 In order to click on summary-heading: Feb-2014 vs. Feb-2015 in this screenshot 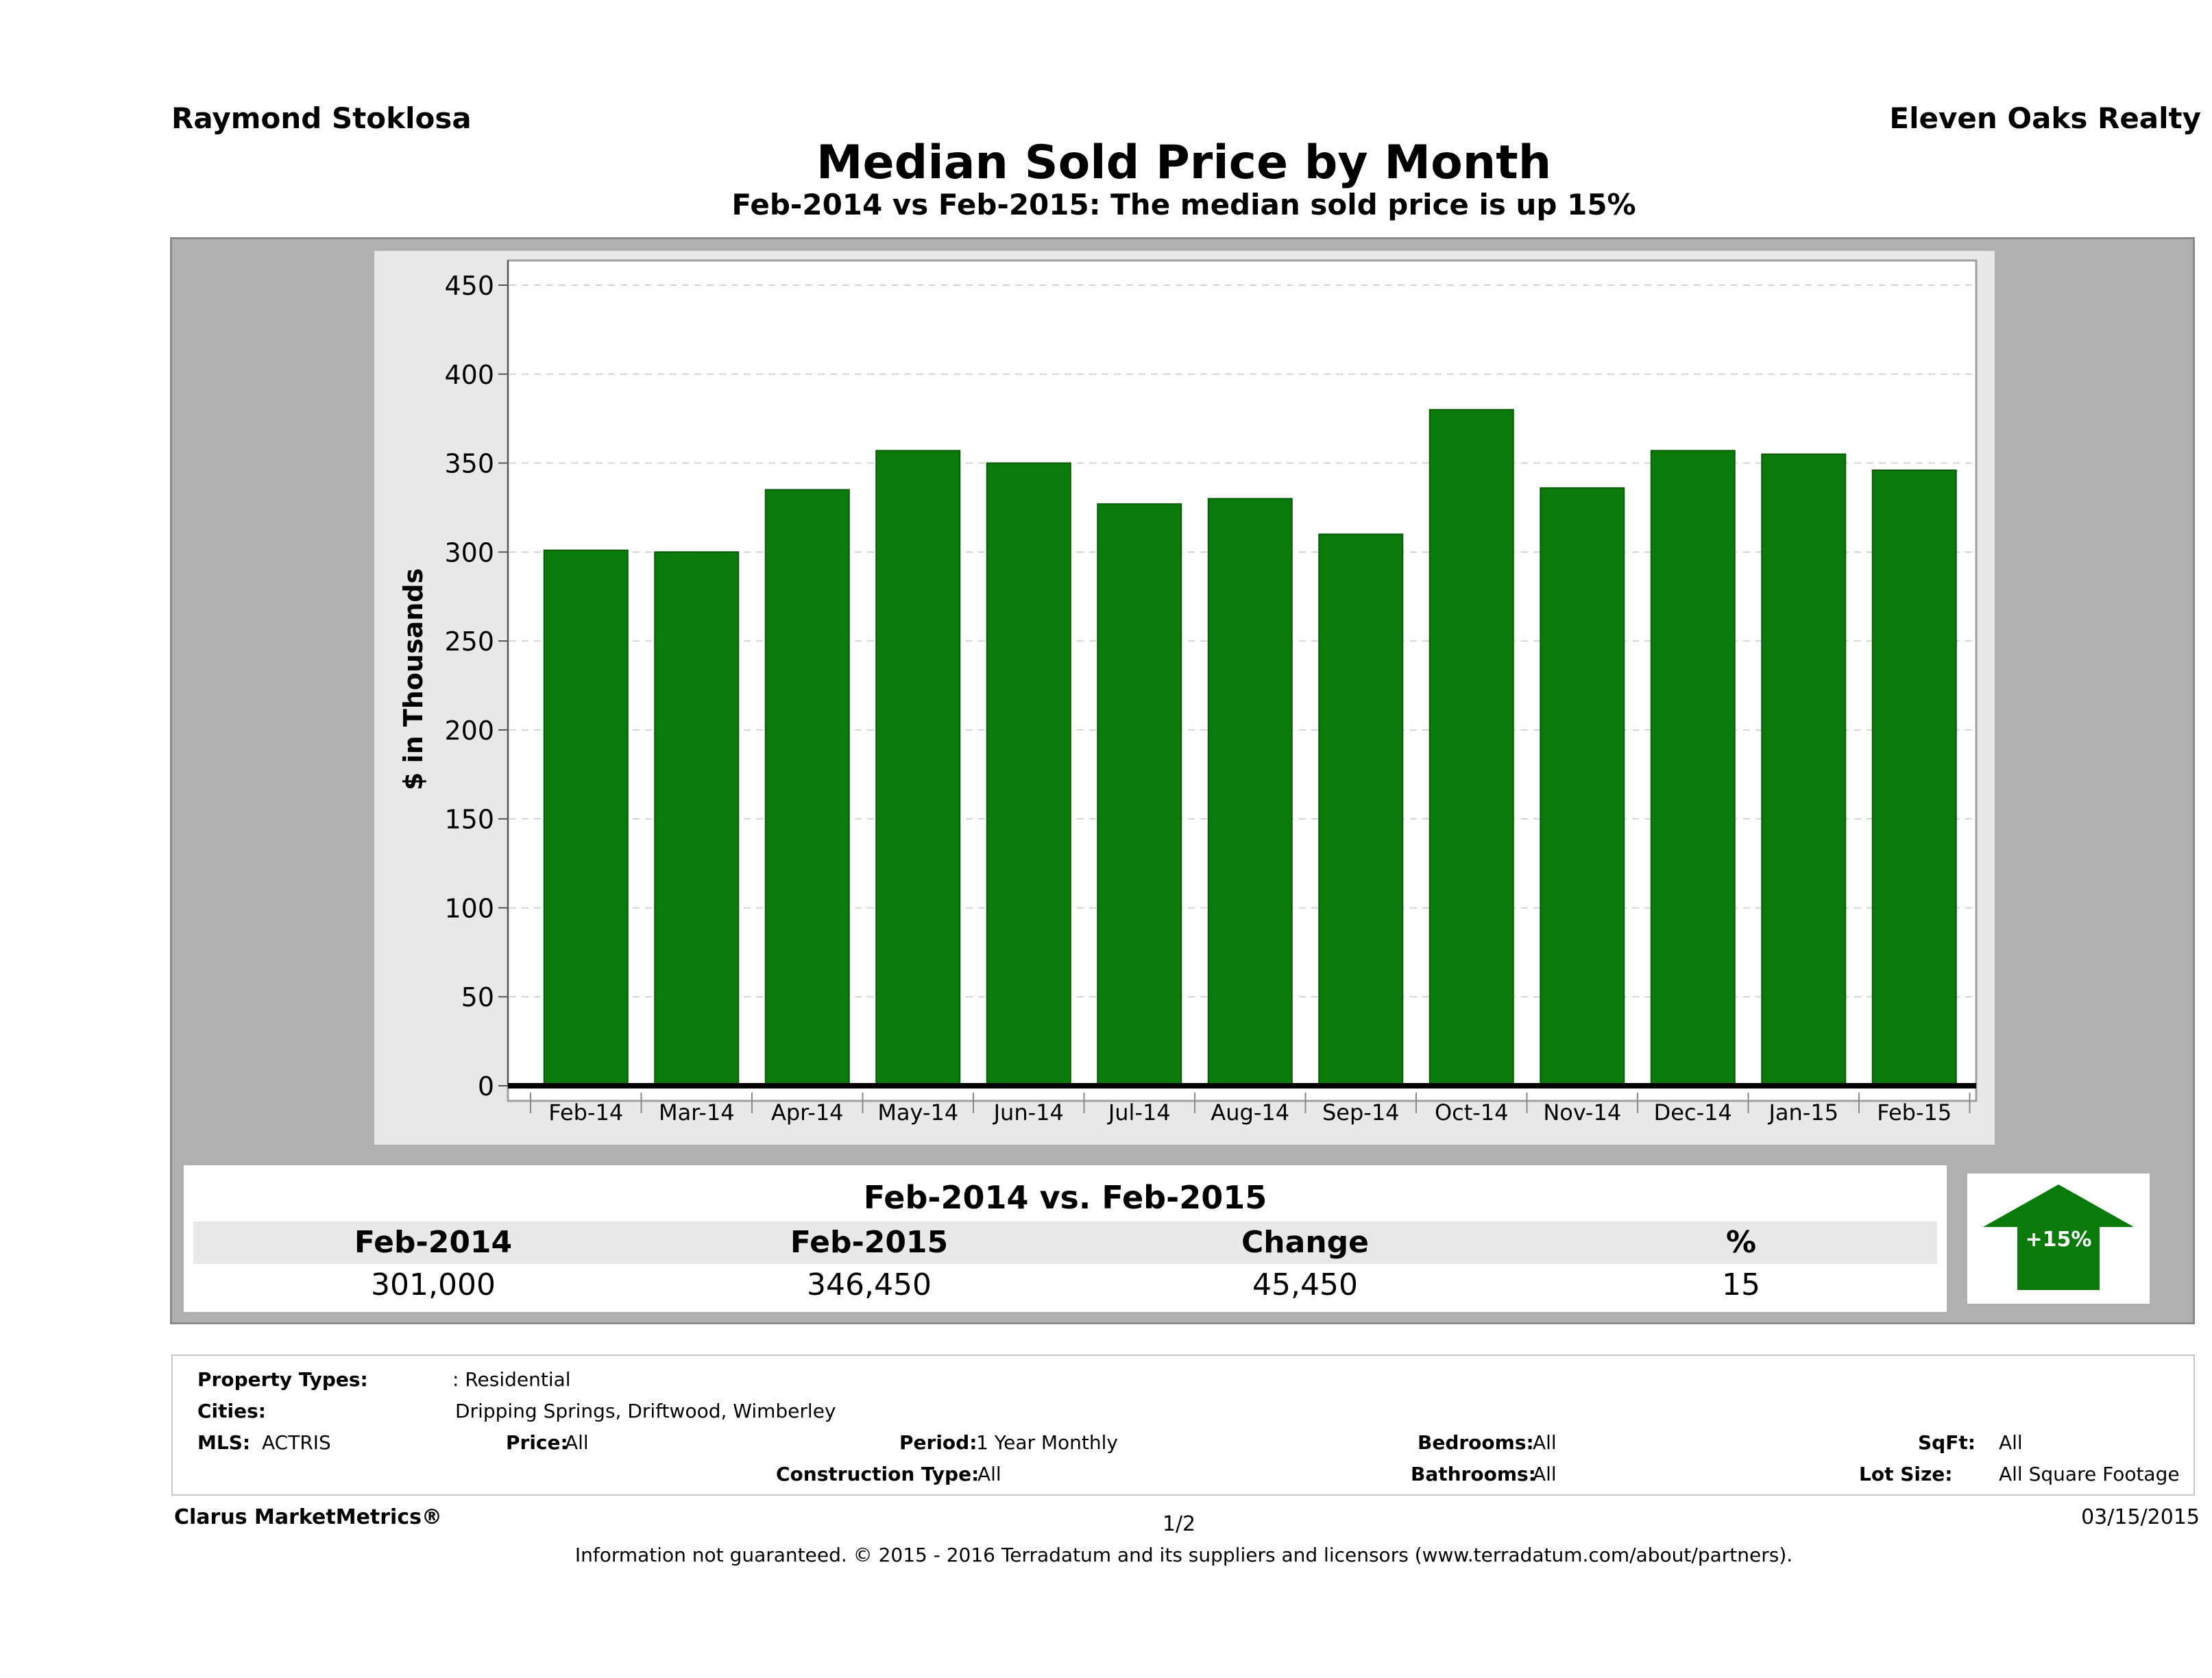, I will do `click(1065, 1197)`.